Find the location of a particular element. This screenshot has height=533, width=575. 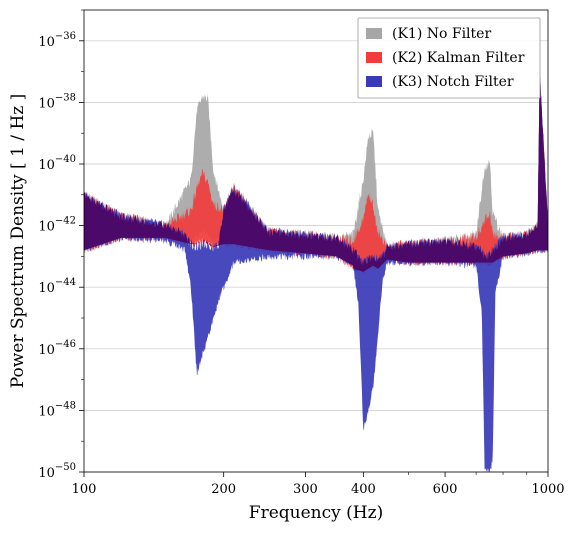

x-axis-label: Frequency (Hz) is located at coordinates (316, 513).